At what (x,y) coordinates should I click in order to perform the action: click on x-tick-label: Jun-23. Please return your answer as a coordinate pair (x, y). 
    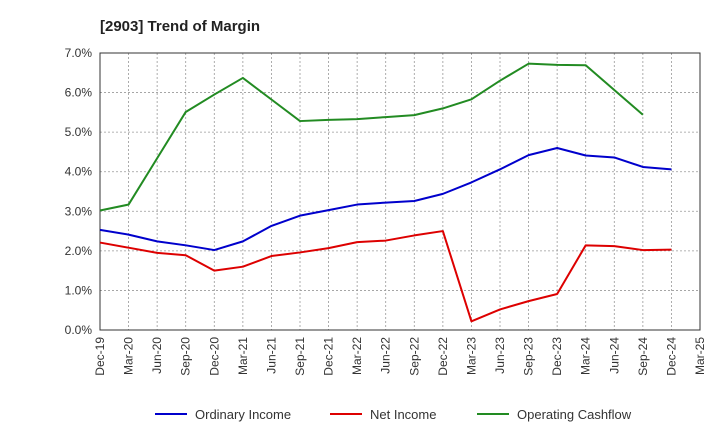
    Looking at the image, I should click on (500, 355).